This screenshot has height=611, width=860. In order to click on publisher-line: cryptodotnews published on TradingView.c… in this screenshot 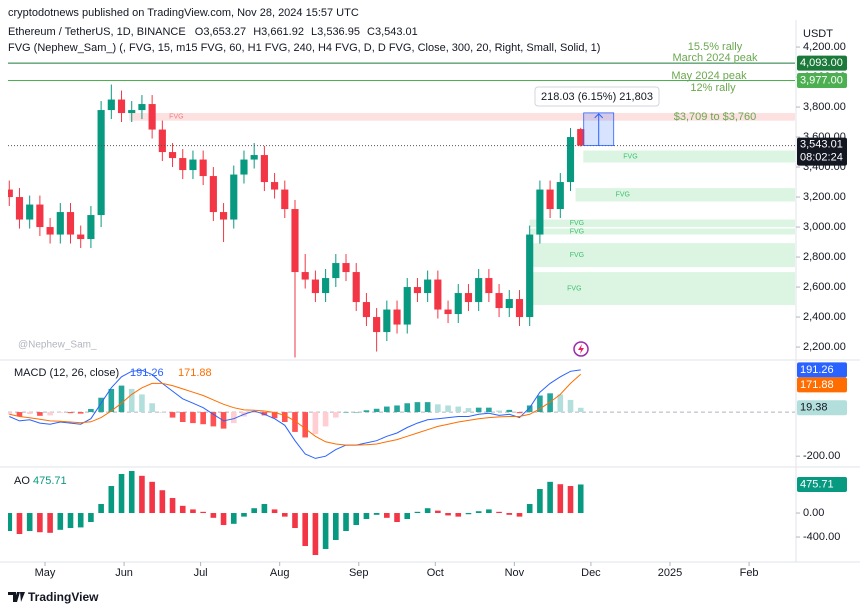, I will do `click(183, 13)`.